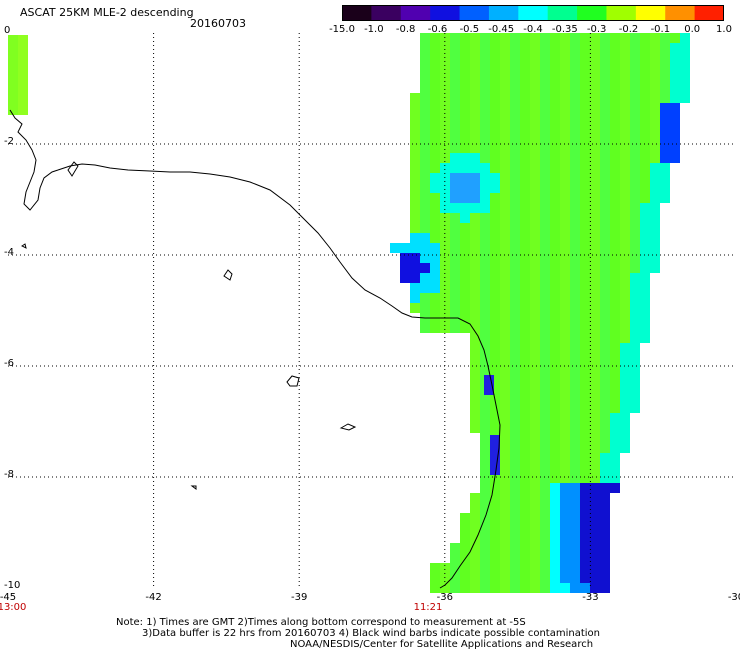 Image resolution: width=740 pixels, height=650 pixels. What do you see at coordinates (9, 474) in the screenshot?
I see `y-tick-label: -8` at bounding box center [9, 474].